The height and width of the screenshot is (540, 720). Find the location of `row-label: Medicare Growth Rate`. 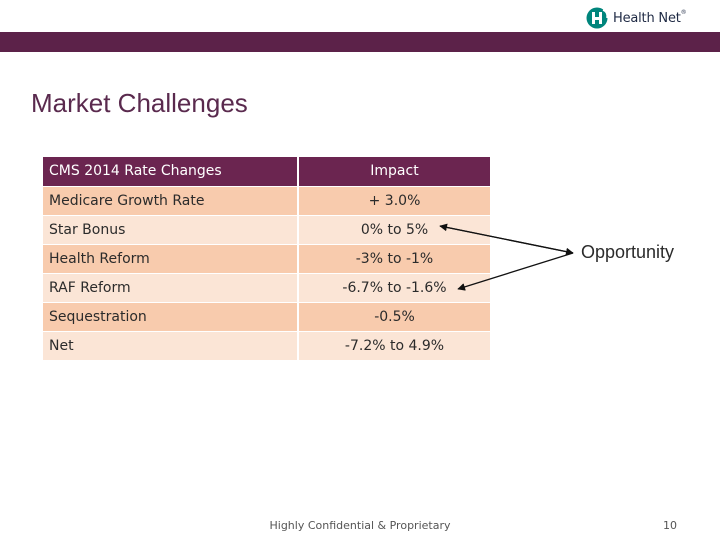

row-label: Medicare Growth Rate is located at coordinates (171, 201).